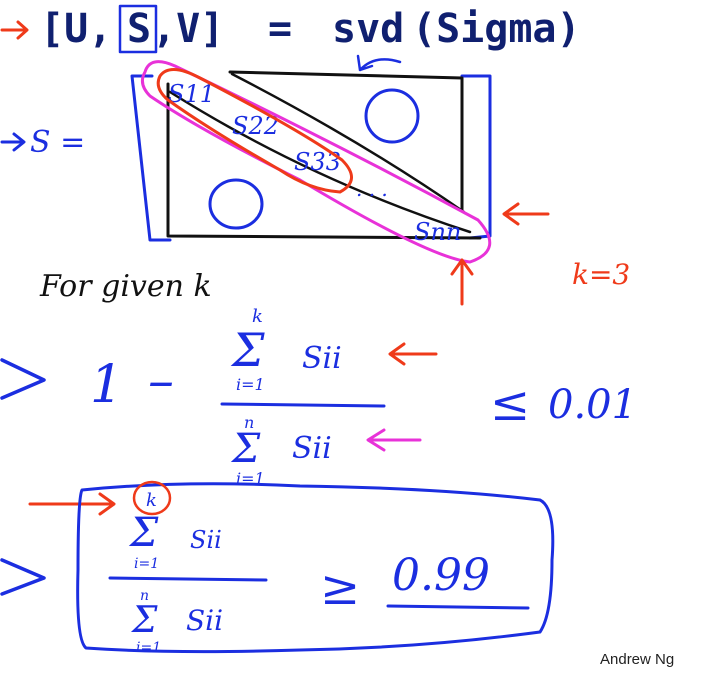 The height and width of the screenshot is (680, 710). What do you see at coordinates (510, 404) in the screenshot?
I see `leq-sign: ≤` at bounding box center [510, 404].